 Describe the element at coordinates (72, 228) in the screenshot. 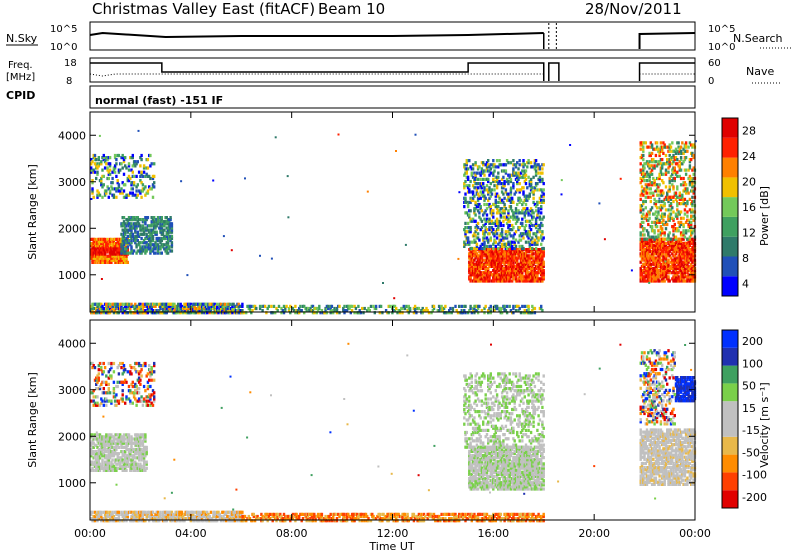

I see `y-tick-label: 2000` at that location.